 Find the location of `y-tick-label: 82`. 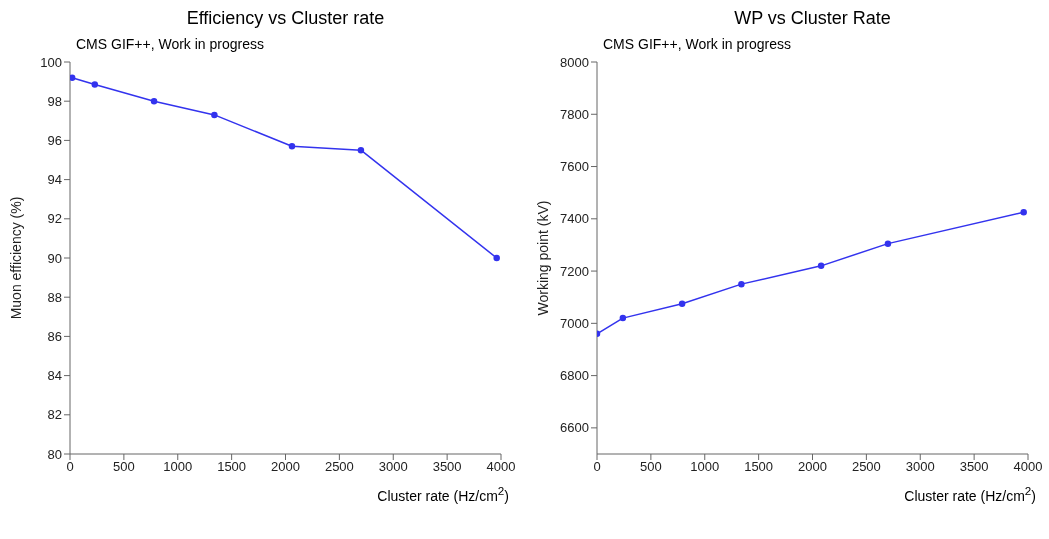

y-tick-label: 82 is located at coordinates (54, 415).